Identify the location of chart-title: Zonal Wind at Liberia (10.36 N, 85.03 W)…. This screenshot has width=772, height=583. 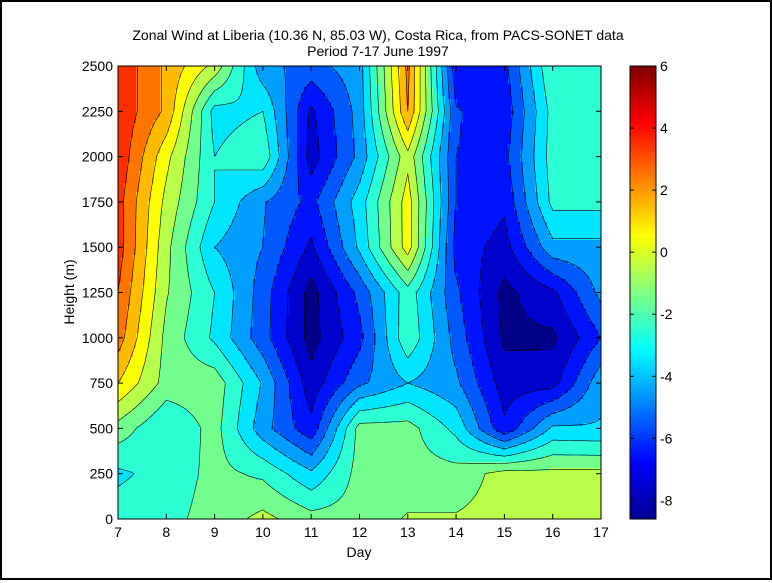
(377, 35).